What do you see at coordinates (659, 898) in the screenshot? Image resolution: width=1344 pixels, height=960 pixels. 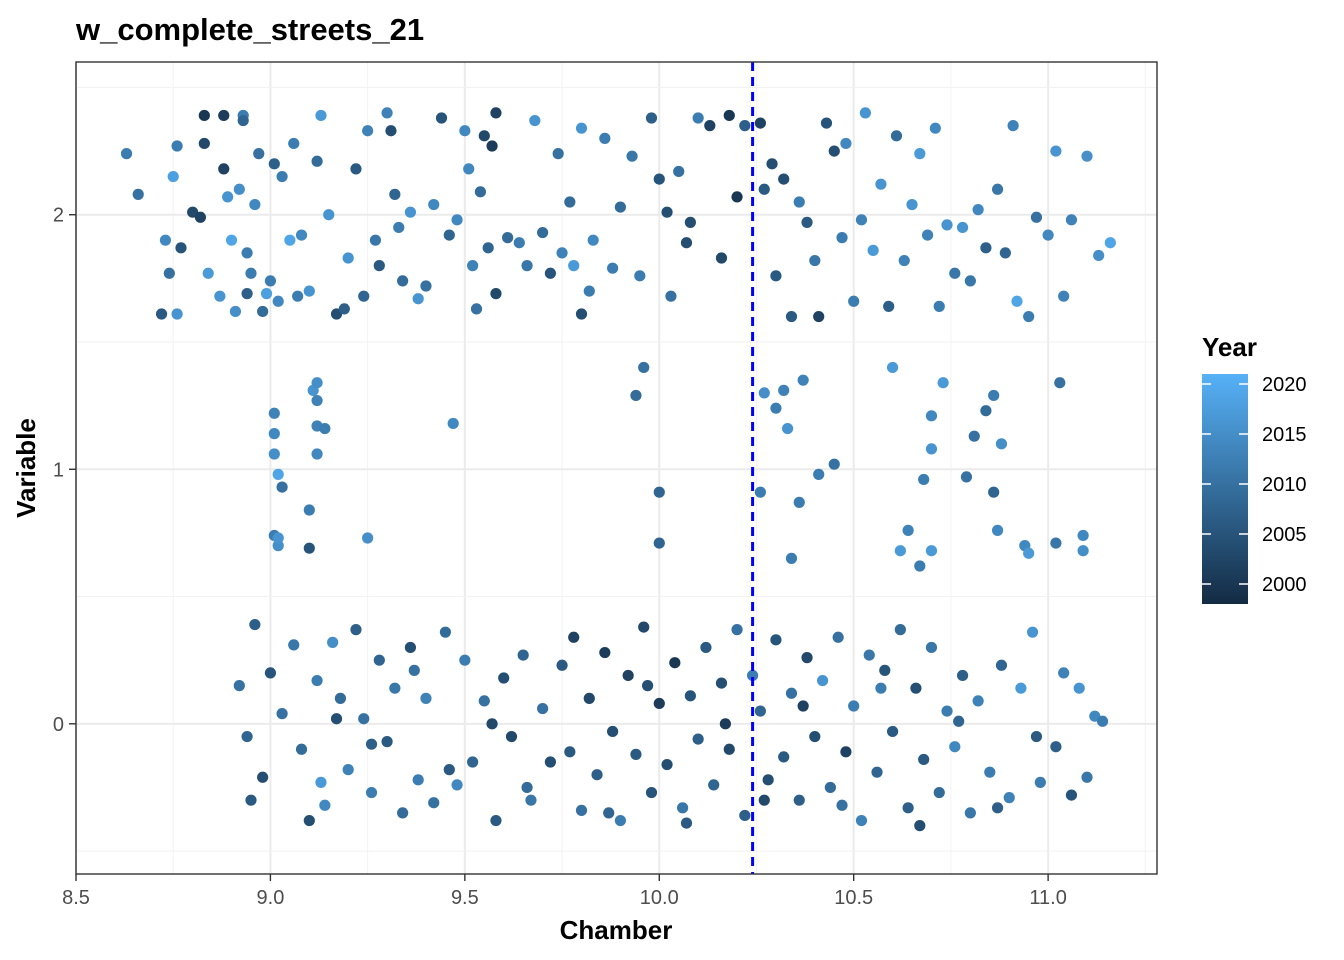 I see `x-tick-label: 10.0` at bounding box center [659, 898].